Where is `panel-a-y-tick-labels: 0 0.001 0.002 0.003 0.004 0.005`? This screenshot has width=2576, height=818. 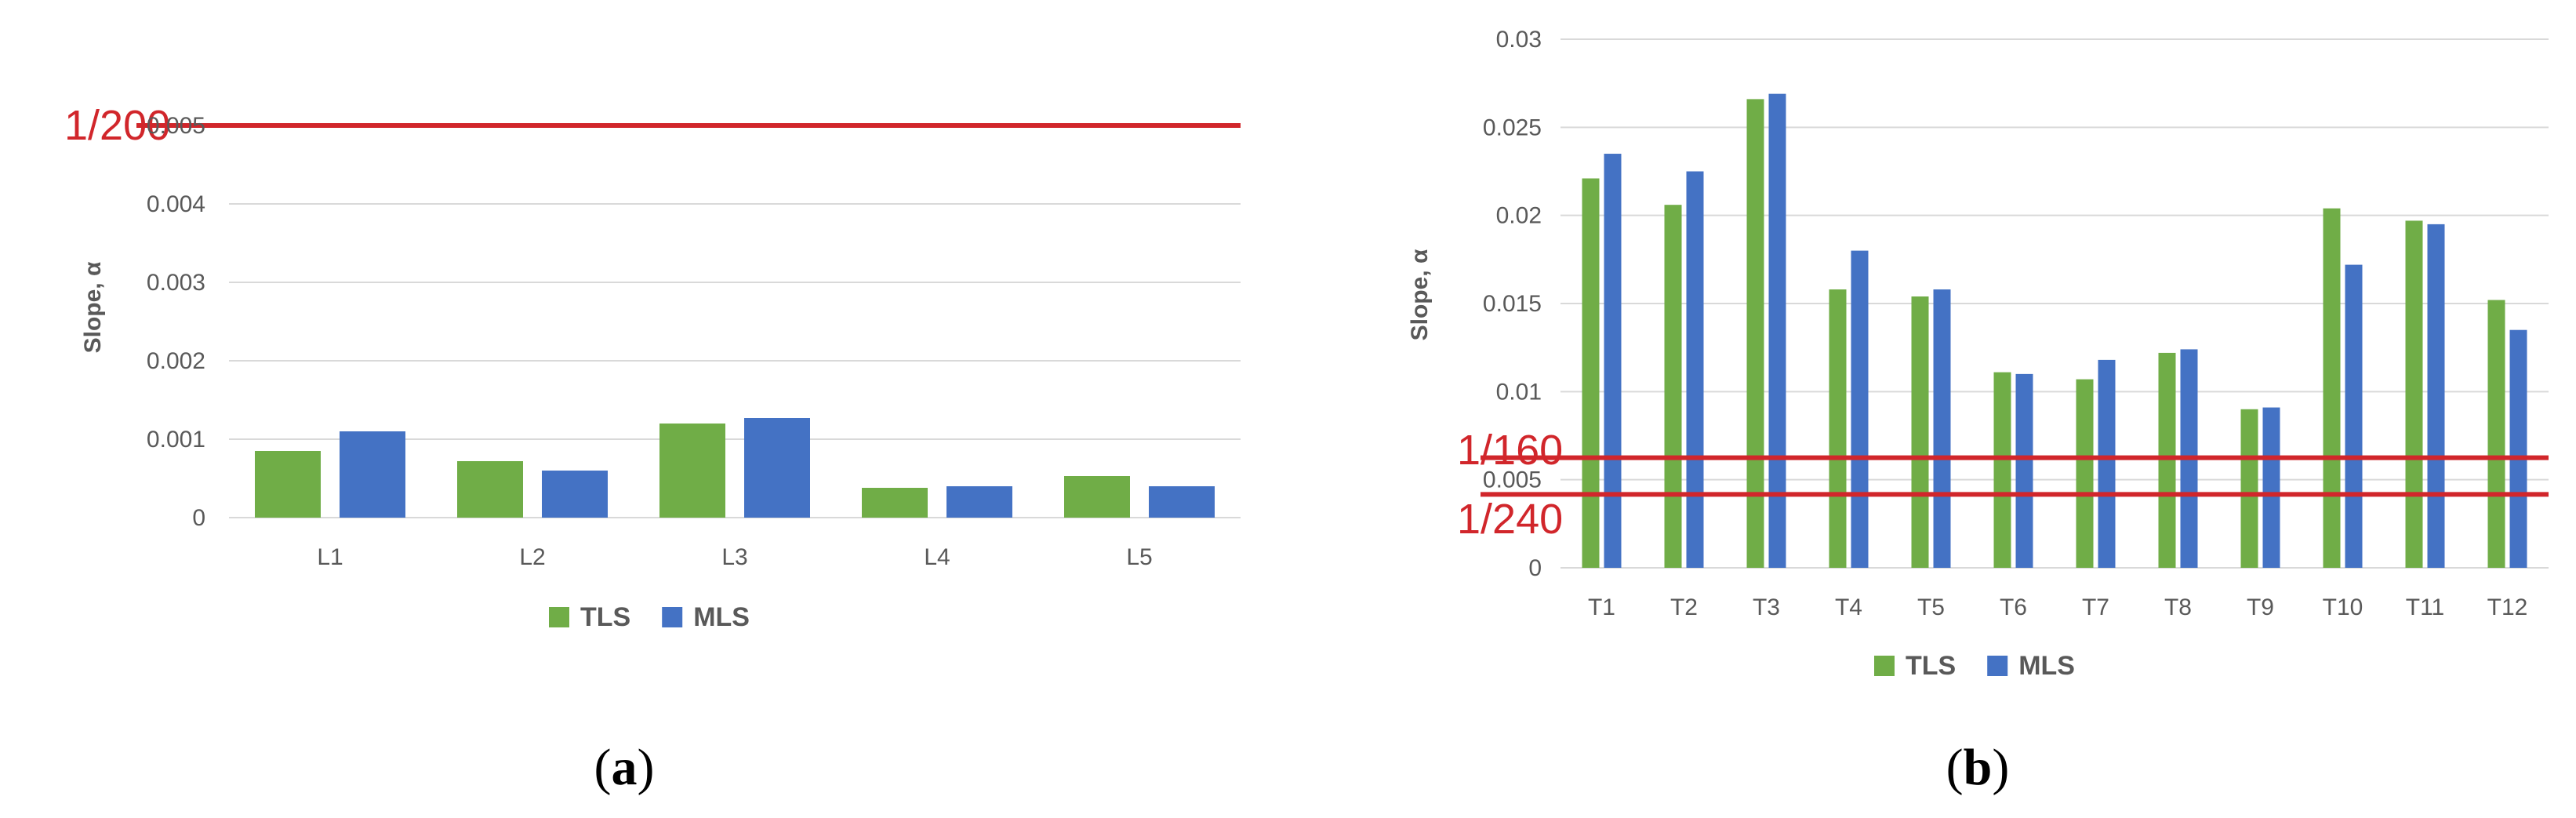 panel-a-y-tick-labels: 0 0.001 0.002 0.003 0.004 0.005 is located at coordinates (176, 322).